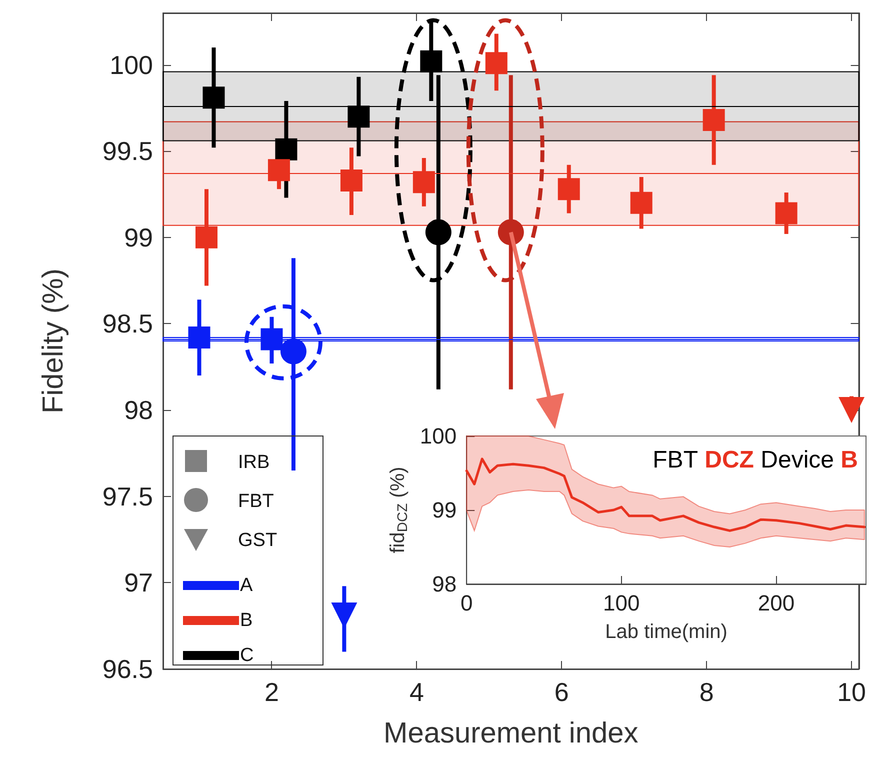 This screenshot has width=869, height=776. I want to click on annotation: IRB, so click(254, 462).